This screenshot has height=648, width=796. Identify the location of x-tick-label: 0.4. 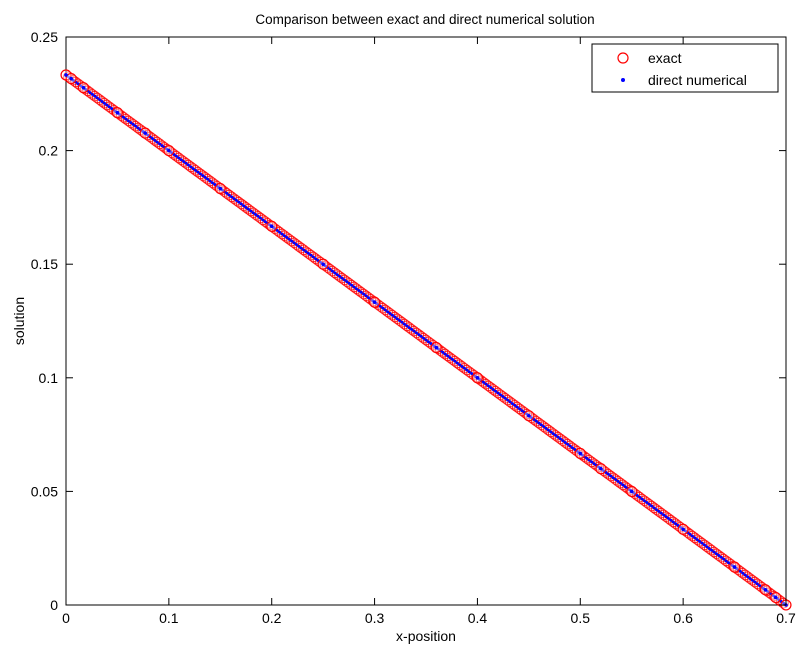
(478, 618).